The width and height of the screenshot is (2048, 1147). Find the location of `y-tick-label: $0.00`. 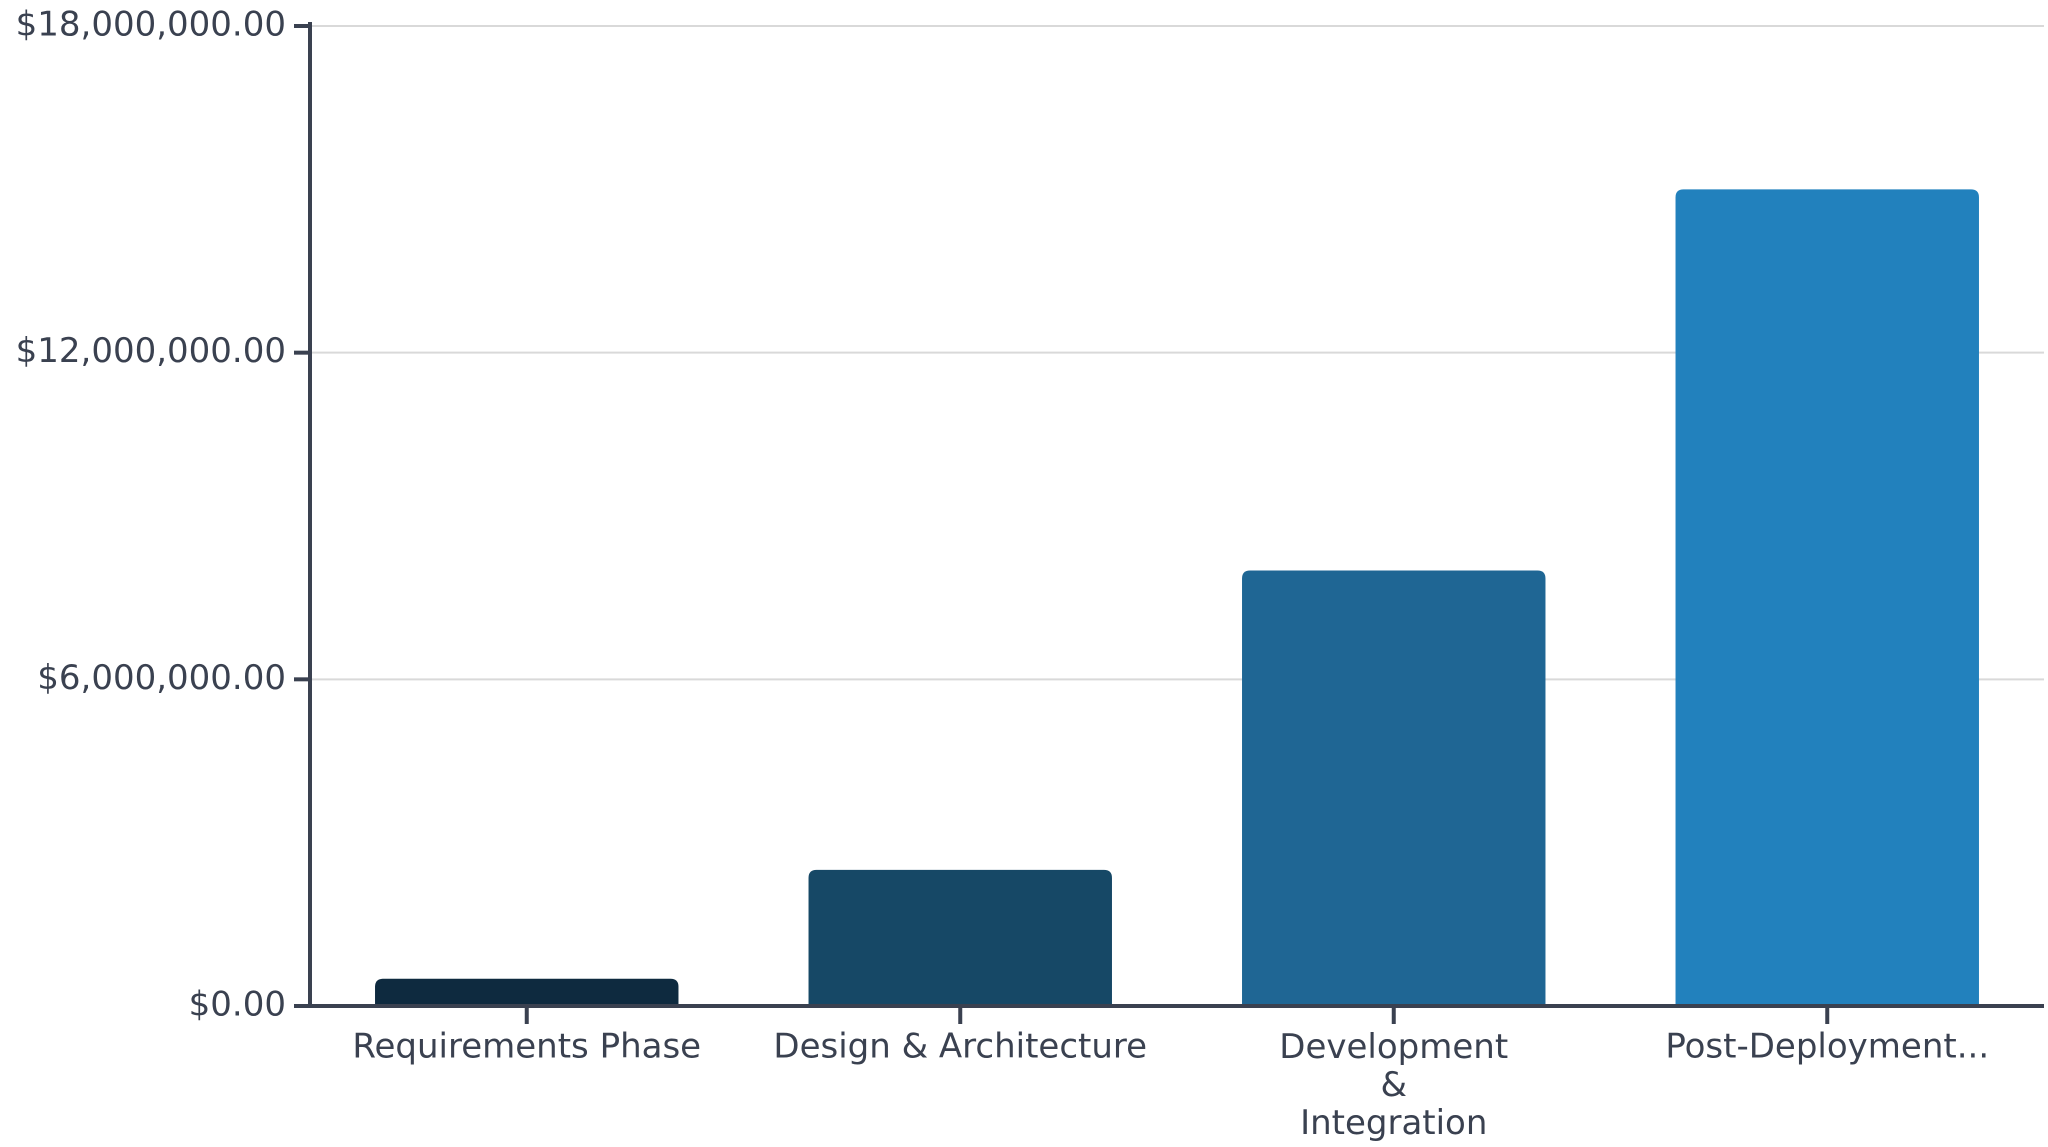

y-tick-label: $0.00 is located at coordinates (237, 1005).